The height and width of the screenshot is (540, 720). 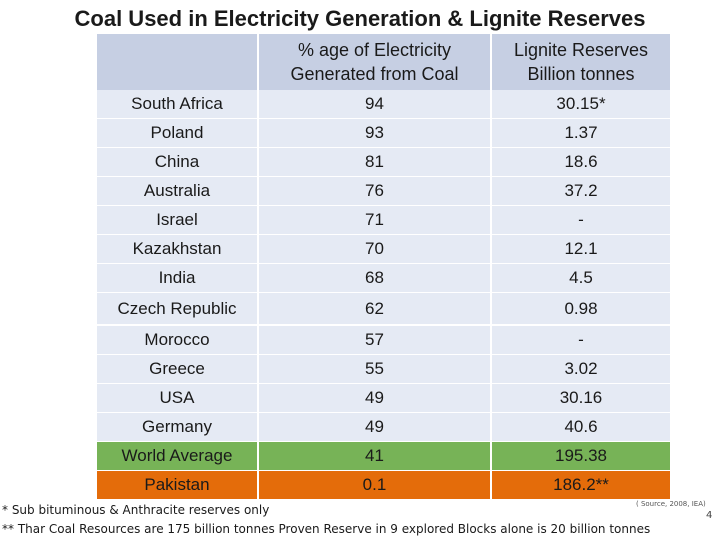 What do you see at coordinates (375, 162) in the screenshot?
I see `coal-percentage-cell: 81` at bounding box center [375, 162].